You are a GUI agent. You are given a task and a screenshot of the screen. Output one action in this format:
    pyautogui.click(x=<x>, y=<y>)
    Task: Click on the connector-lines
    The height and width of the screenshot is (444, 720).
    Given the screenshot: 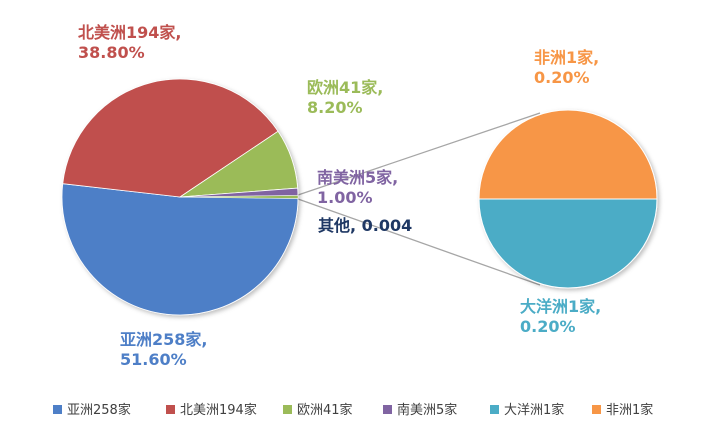 What is the action you would take?
    pyautogui.click(x=419, y=199)
    